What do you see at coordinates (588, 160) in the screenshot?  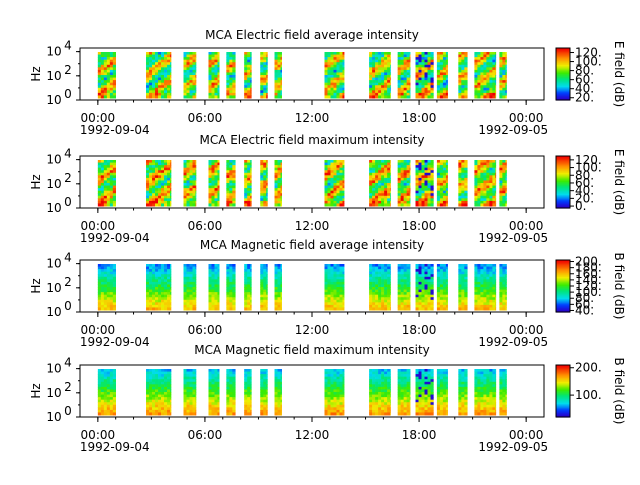 I see `colorbar-tick-label: 120.` at bounding box center [588, 160].